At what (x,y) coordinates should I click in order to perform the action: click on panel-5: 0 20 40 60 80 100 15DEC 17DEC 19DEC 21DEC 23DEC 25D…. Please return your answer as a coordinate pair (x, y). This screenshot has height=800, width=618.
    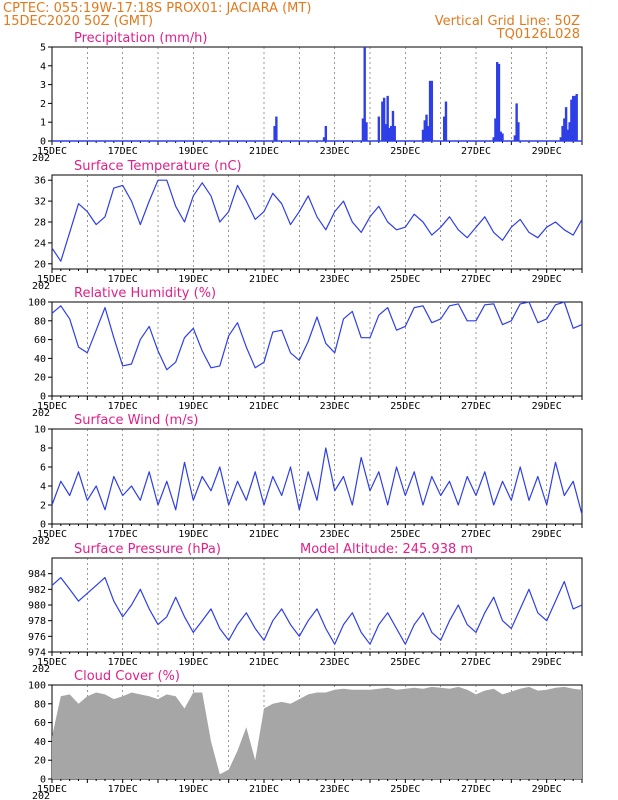
    Looking at the image, I should click on (305, 734).